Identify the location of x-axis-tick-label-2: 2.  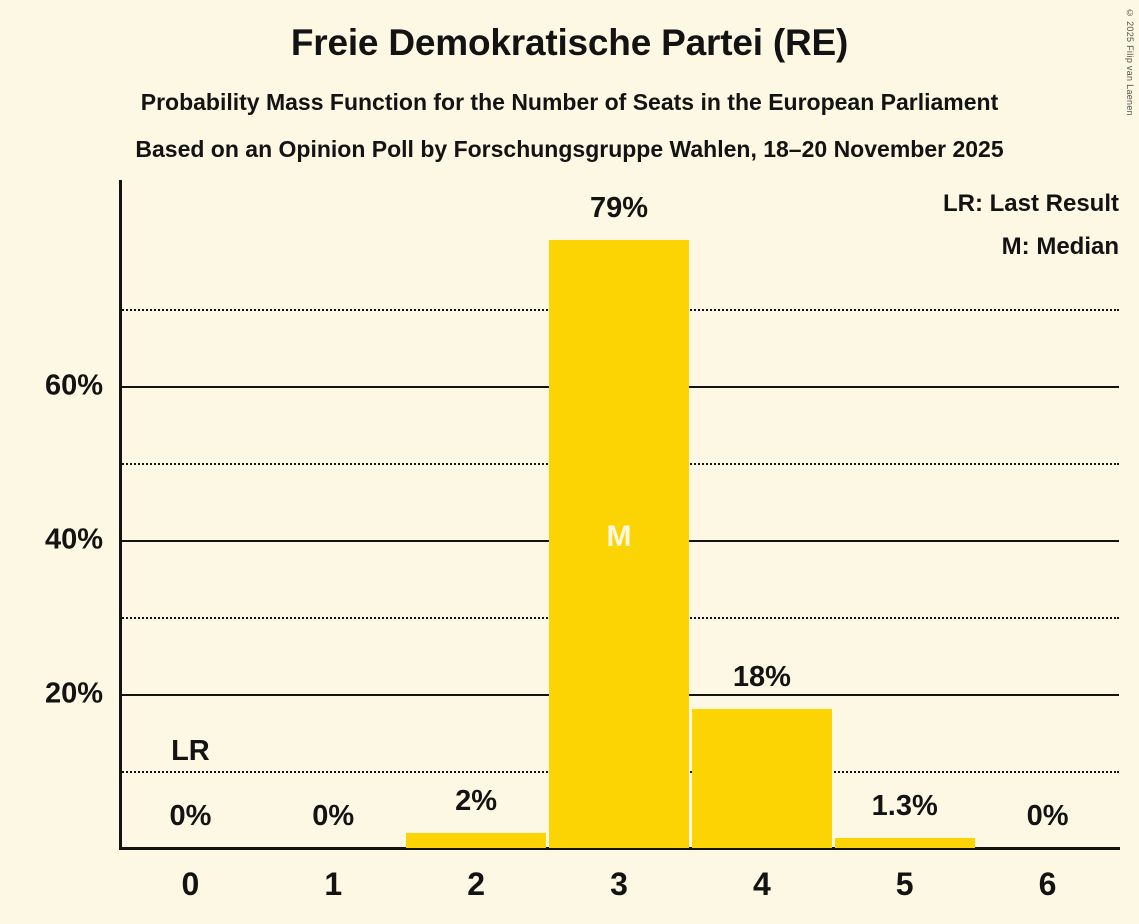
(476, 884).